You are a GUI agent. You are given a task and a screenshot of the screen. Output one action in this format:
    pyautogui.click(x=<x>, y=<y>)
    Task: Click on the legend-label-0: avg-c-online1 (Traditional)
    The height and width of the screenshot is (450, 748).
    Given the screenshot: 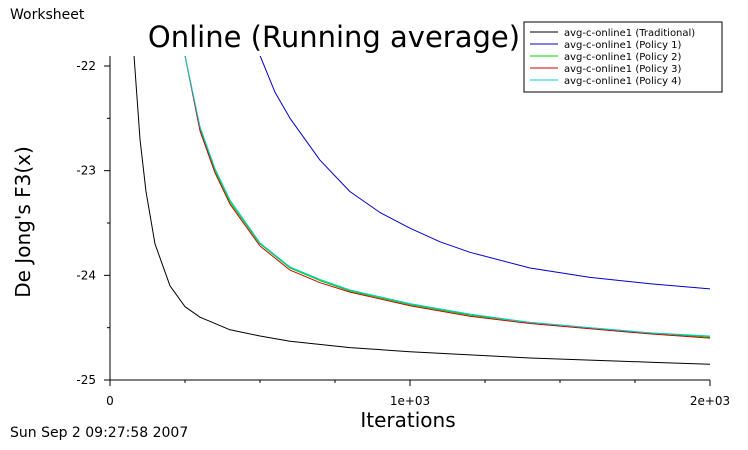 What is the action you would take?
    pyautogui.click(x=629, y=33)
    